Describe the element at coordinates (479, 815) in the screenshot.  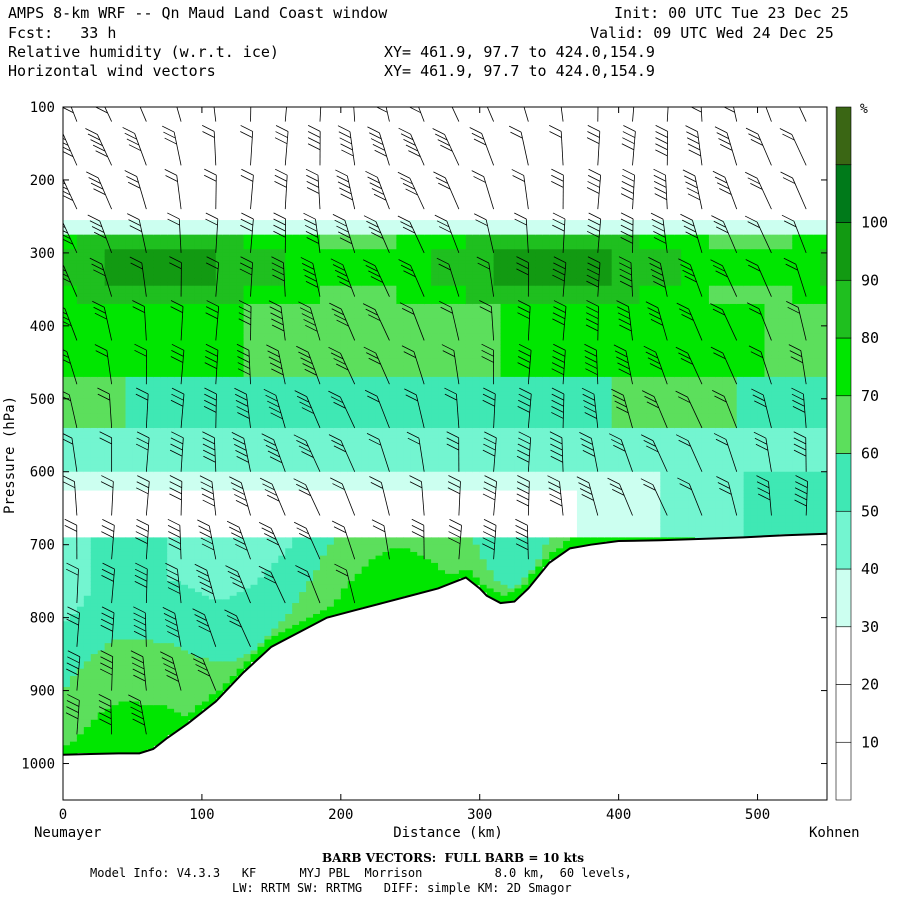
I see `x-tick-label: 300` at that location.